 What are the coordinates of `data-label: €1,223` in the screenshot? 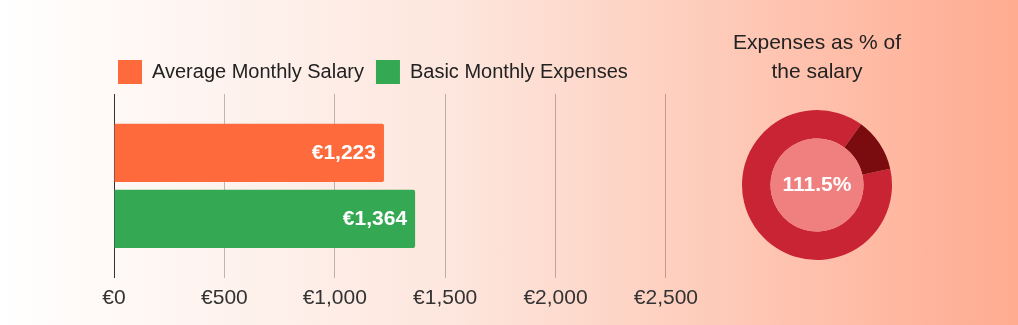 It's located at (343, 151).